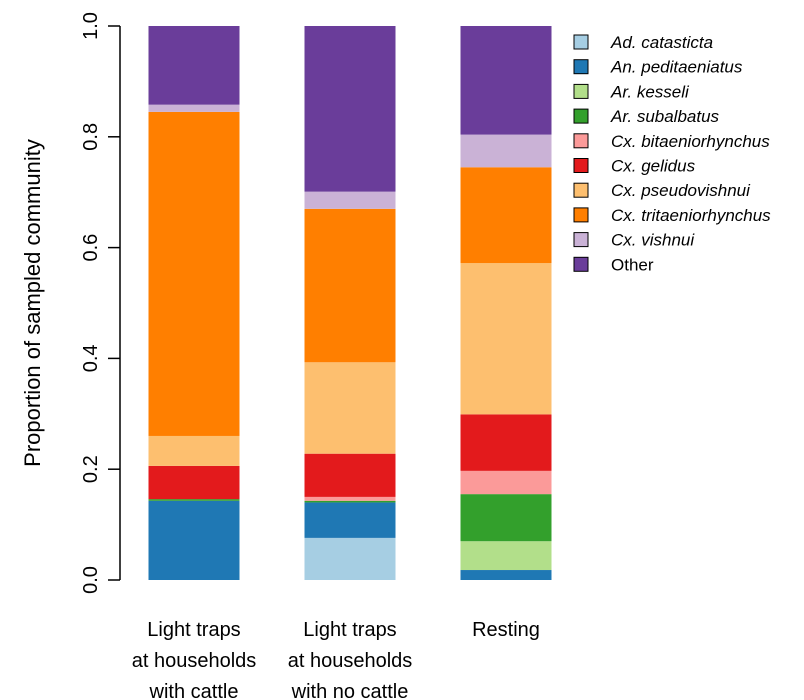 Image resolution: width=804 pixels, height=700 pixels. I want to click on category-label: Resting, so click(506, 630).